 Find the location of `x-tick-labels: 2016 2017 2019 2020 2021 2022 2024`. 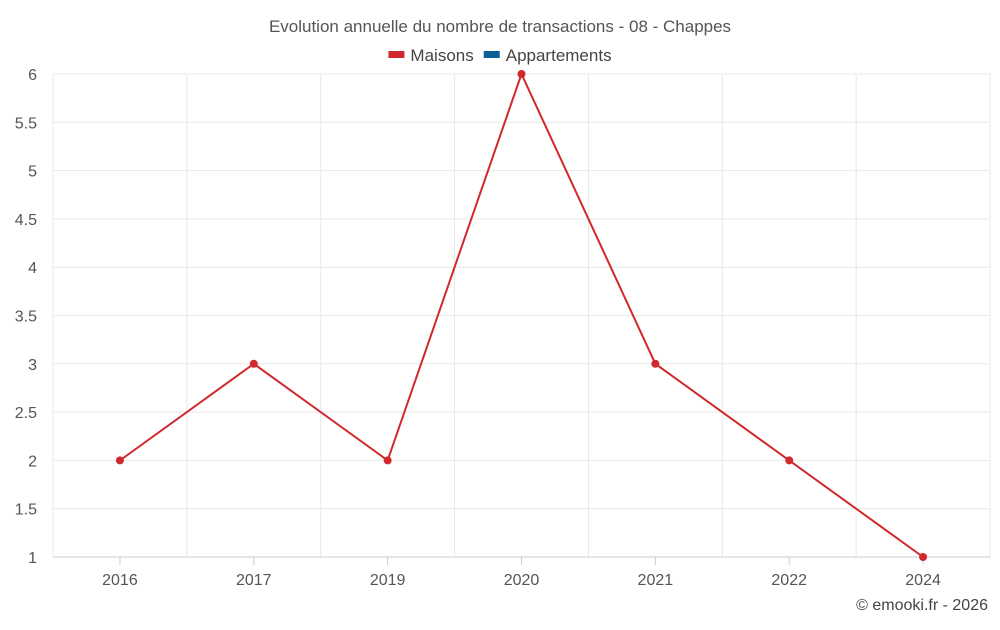

x-tick-labels: 2016 2017 2019 2020 2021 2022 2024 is located at coordinates (521, 573).